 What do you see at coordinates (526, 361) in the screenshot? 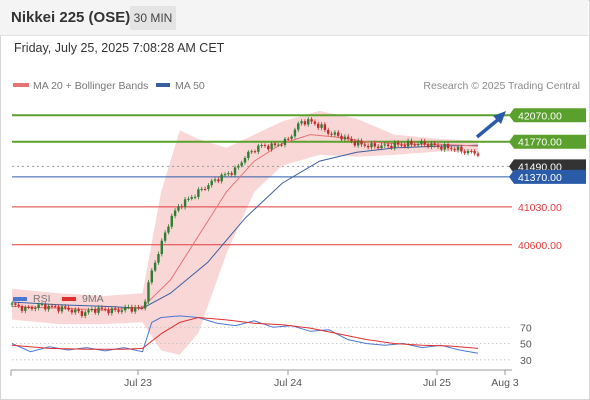
I see `rsi-tick-30: 30` at bounding box center [526, 361].